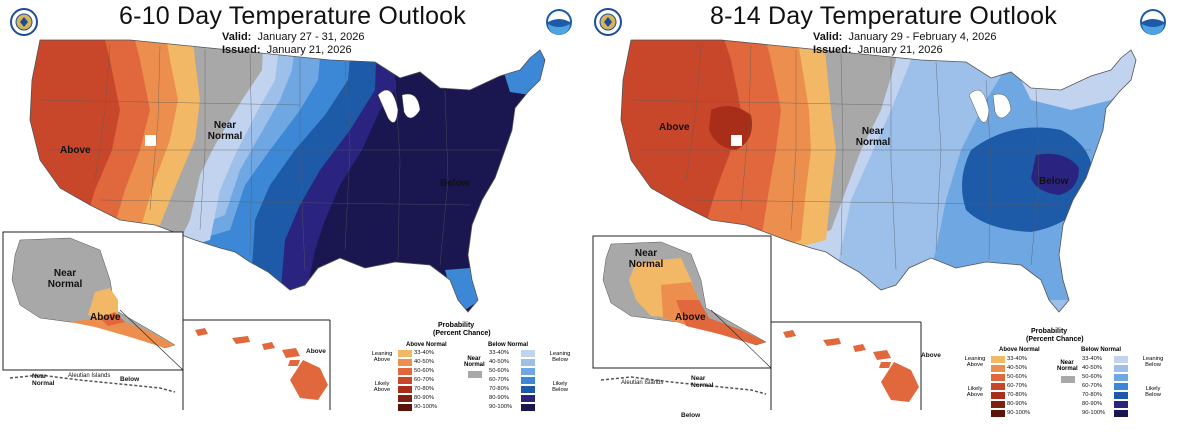 This screenshot has width=1183, height=432. Describe the element at coordinates (588, 216) in the screenshot. I see `panel-divider` at that location.